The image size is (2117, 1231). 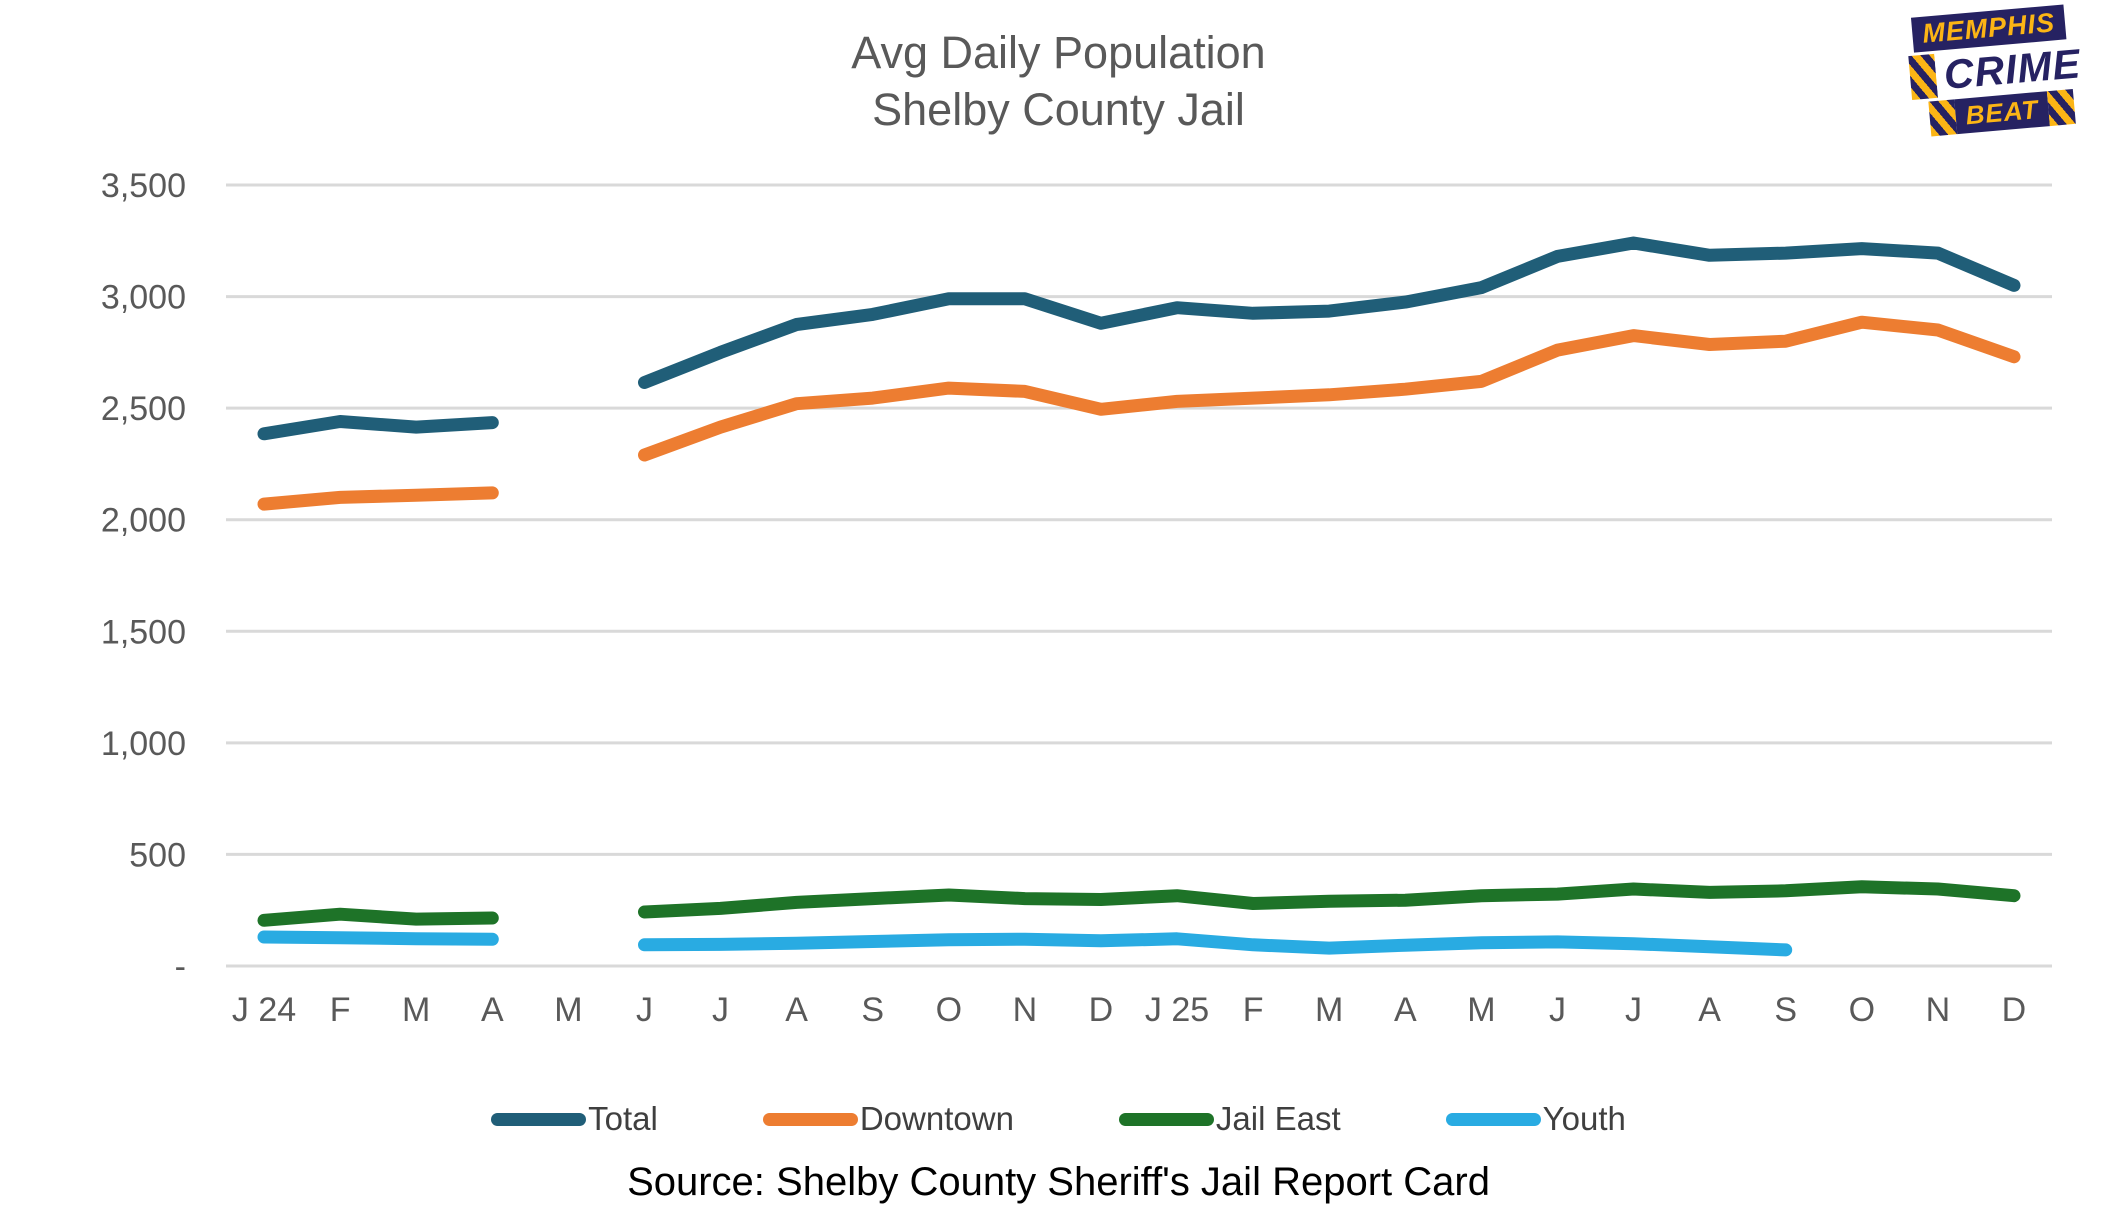 I want to click on legend-label-youth: Youth, so click(x=1584, y=1118).